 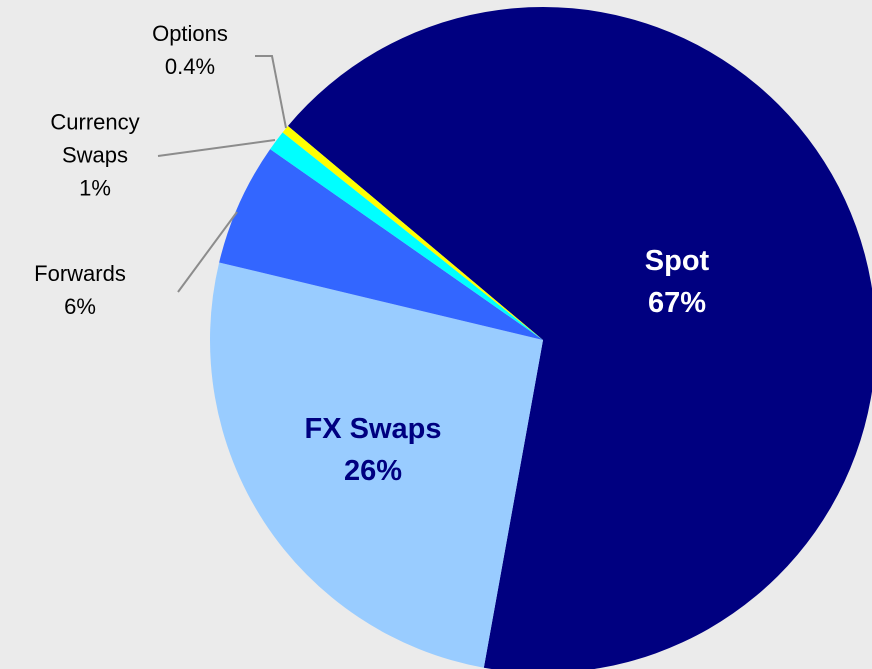 I want to click on slice-value: 1%, so click(x=95, y=188).